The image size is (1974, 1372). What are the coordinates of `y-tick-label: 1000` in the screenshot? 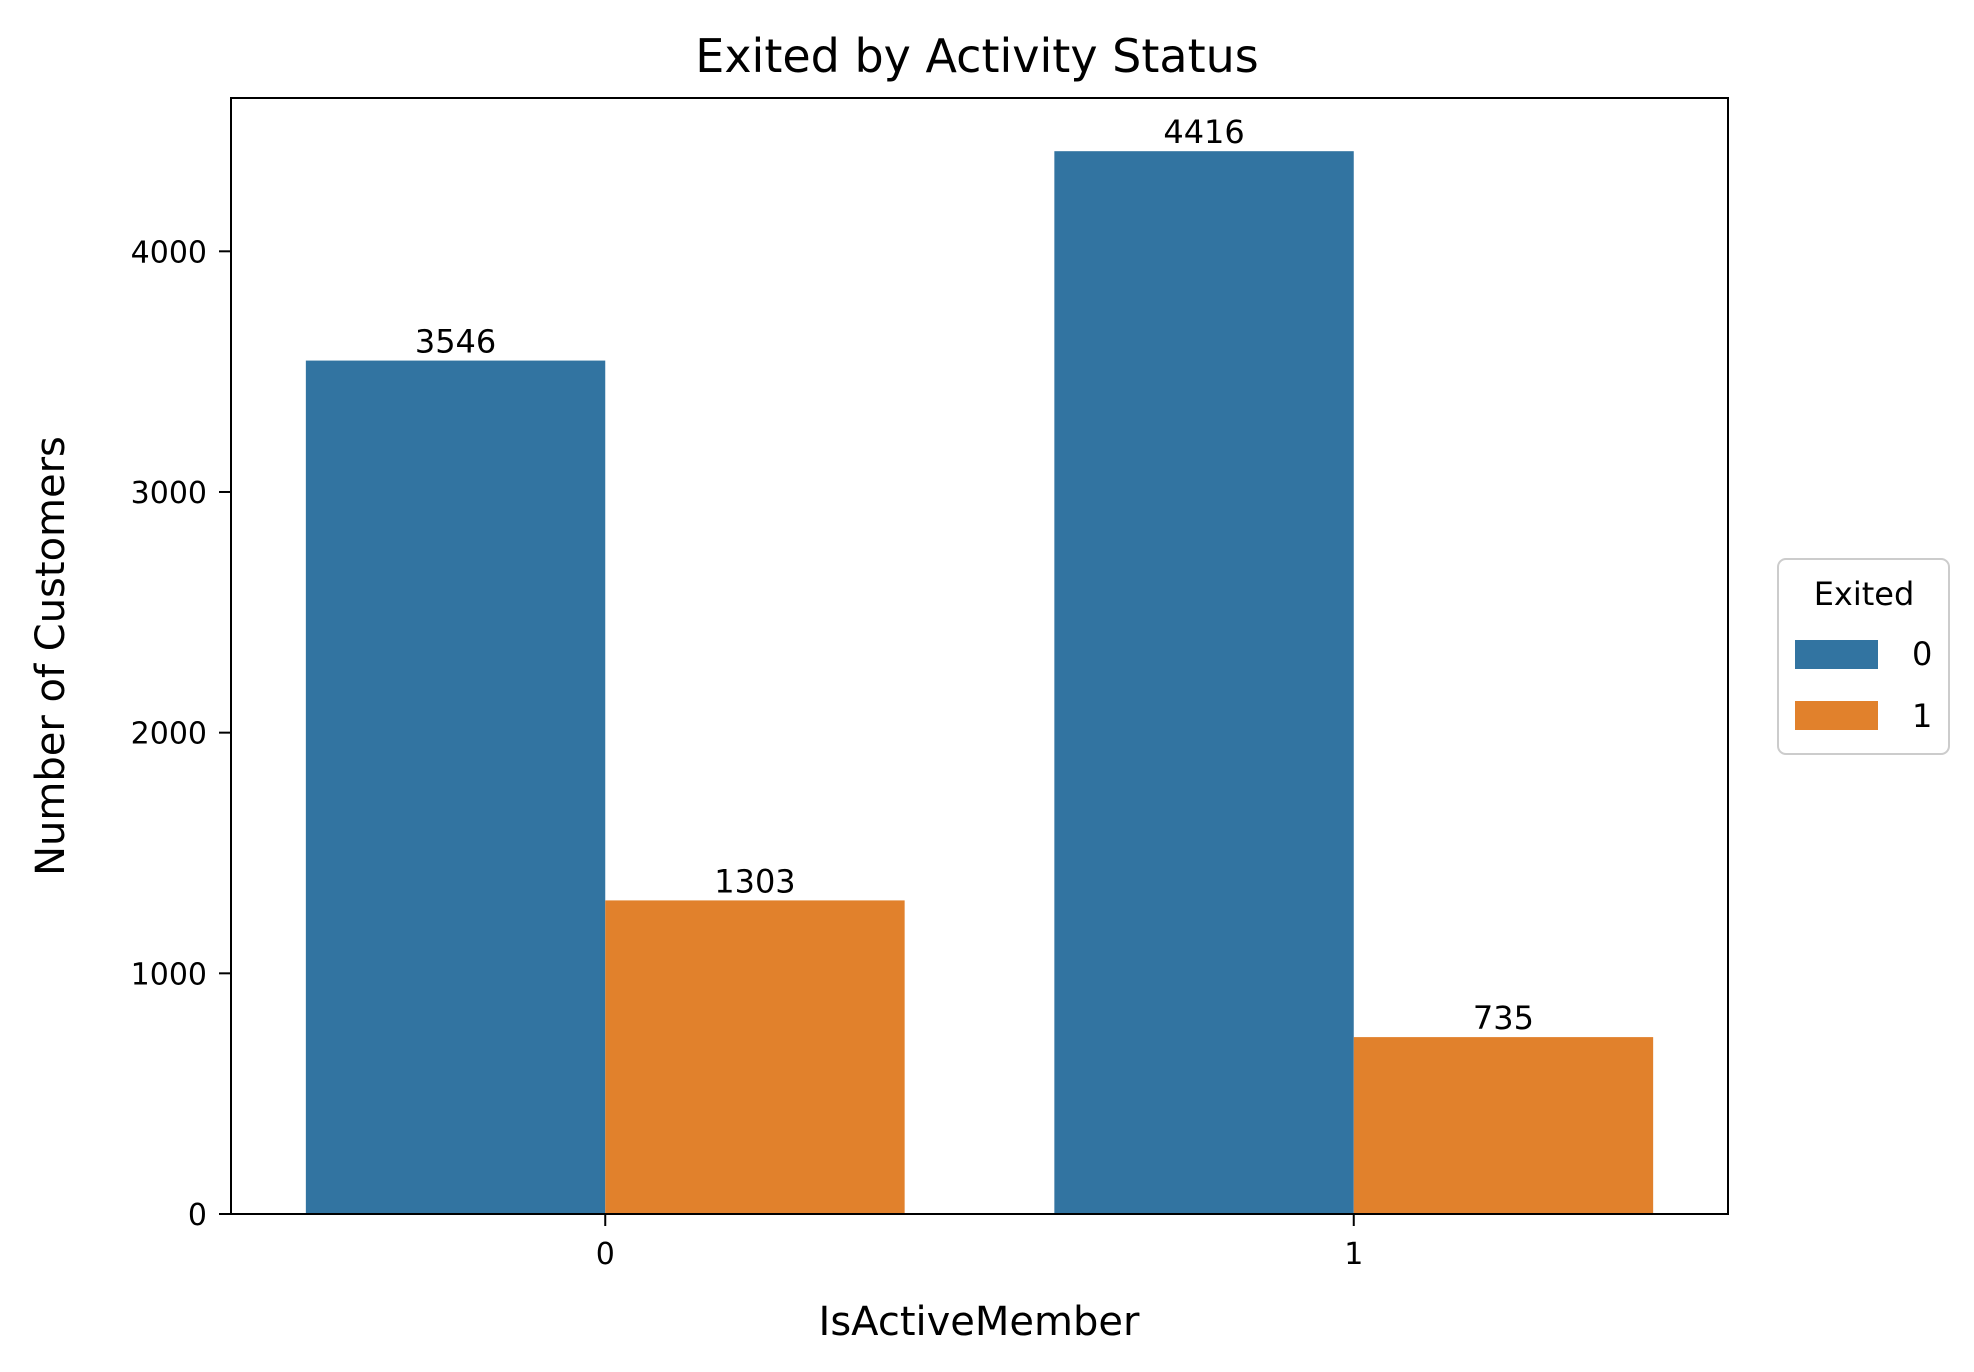 It's located at (169, 974).